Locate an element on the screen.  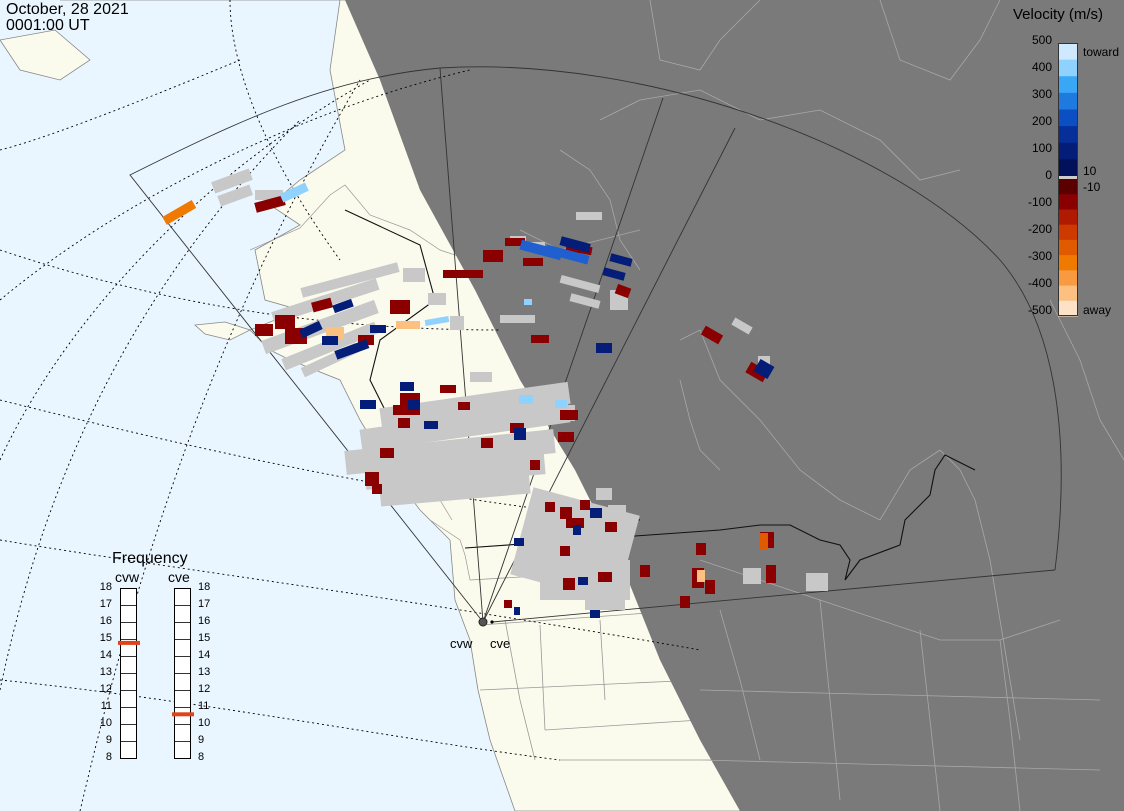
frequency-tick-right: 18 is located at coordinates (204, 587).